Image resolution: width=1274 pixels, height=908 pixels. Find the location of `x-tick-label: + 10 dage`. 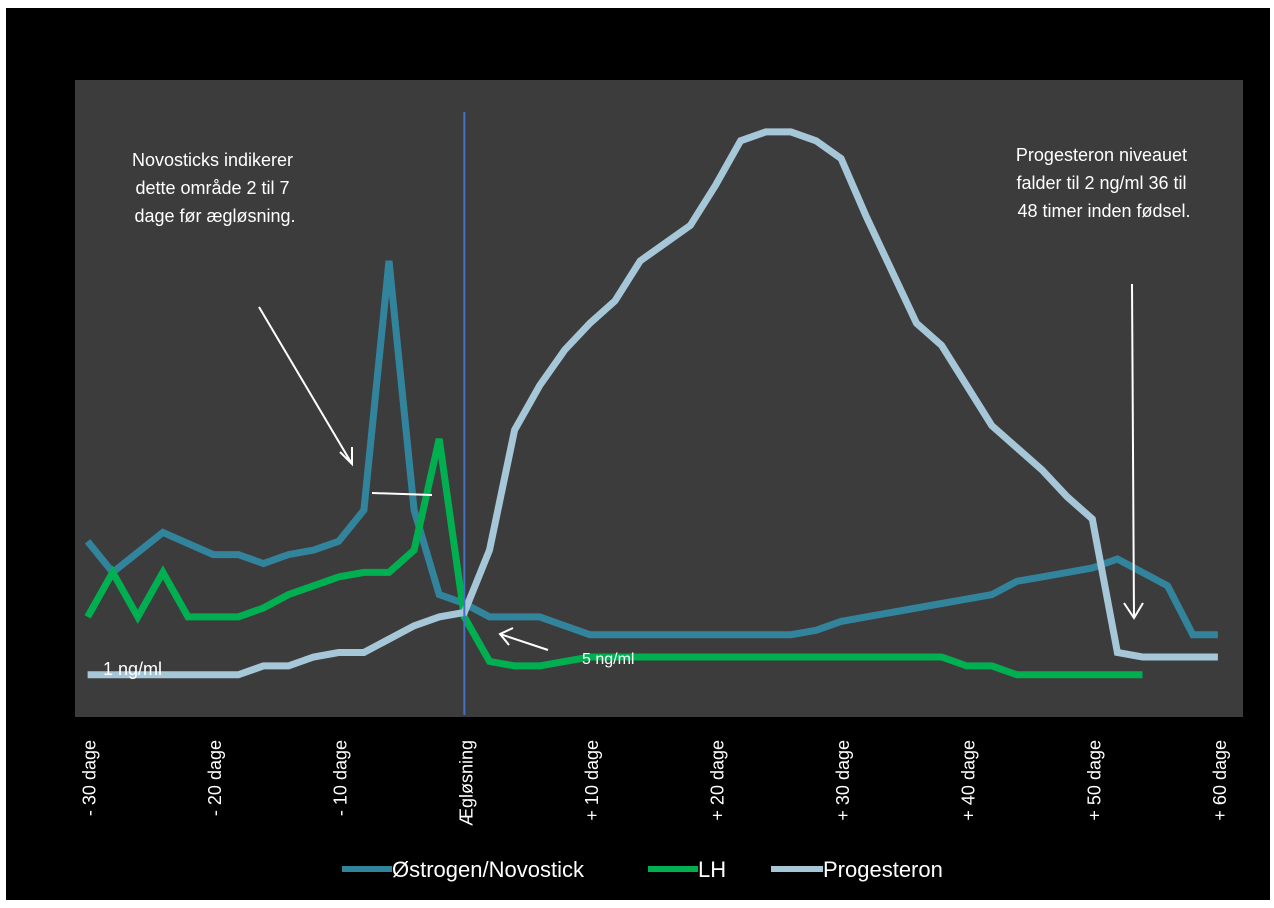

x-tick-label: + 10 dage is located at coordinates (592, 780).